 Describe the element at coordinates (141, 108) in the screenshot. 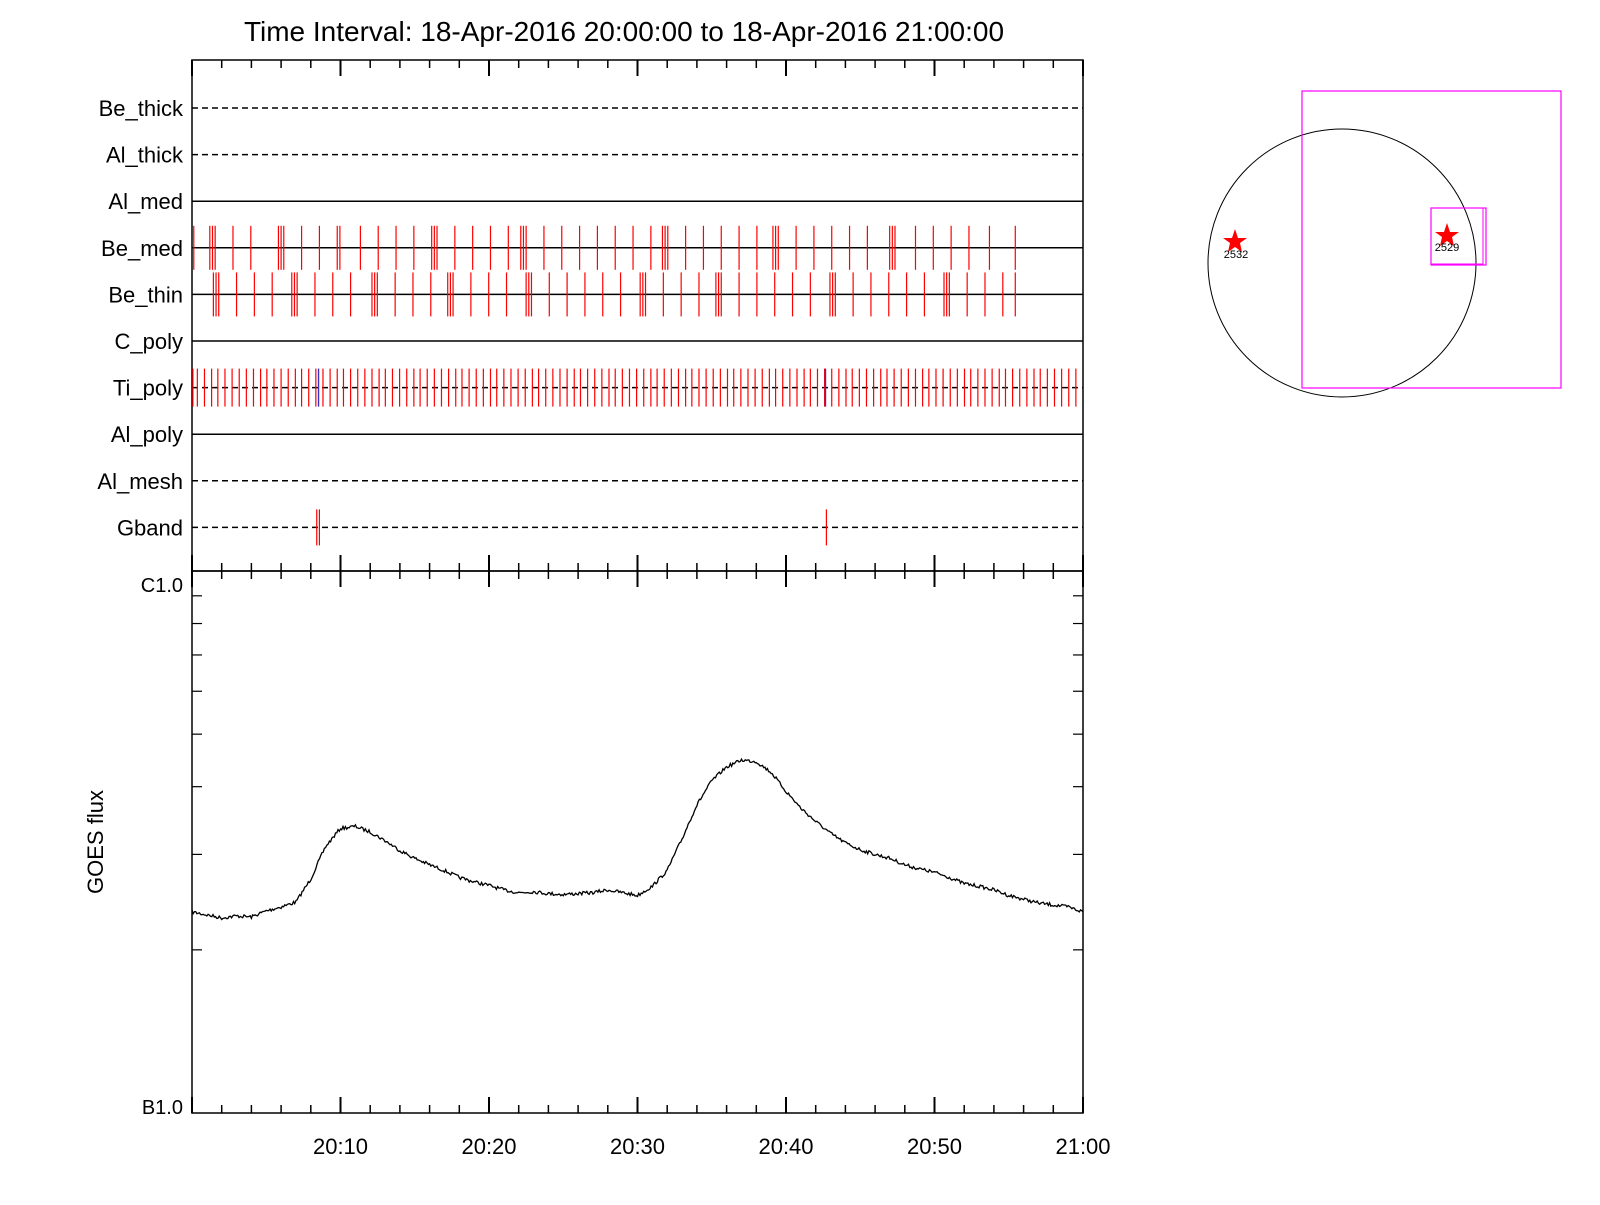

I see `row-label: Be_thick` at that location.